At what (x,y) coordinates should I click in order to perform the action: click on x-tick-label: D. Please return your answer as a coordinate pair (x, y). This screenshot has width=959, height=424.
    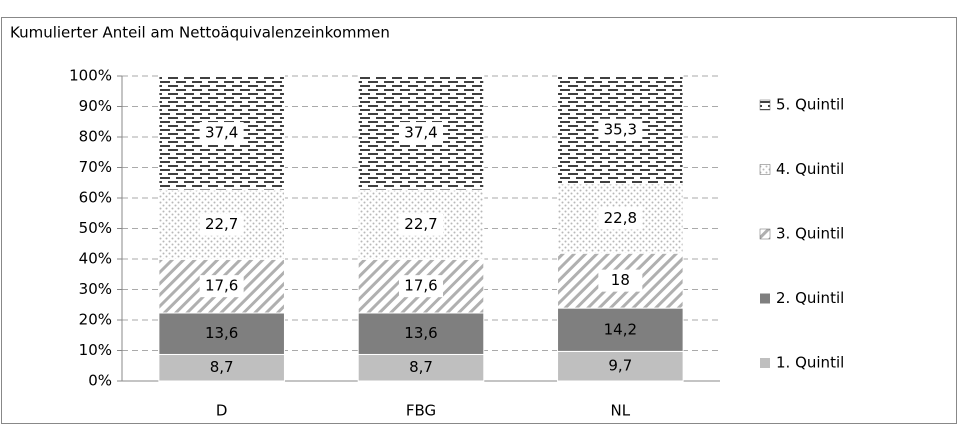
    Looking at the image, I should click on (222, 411).